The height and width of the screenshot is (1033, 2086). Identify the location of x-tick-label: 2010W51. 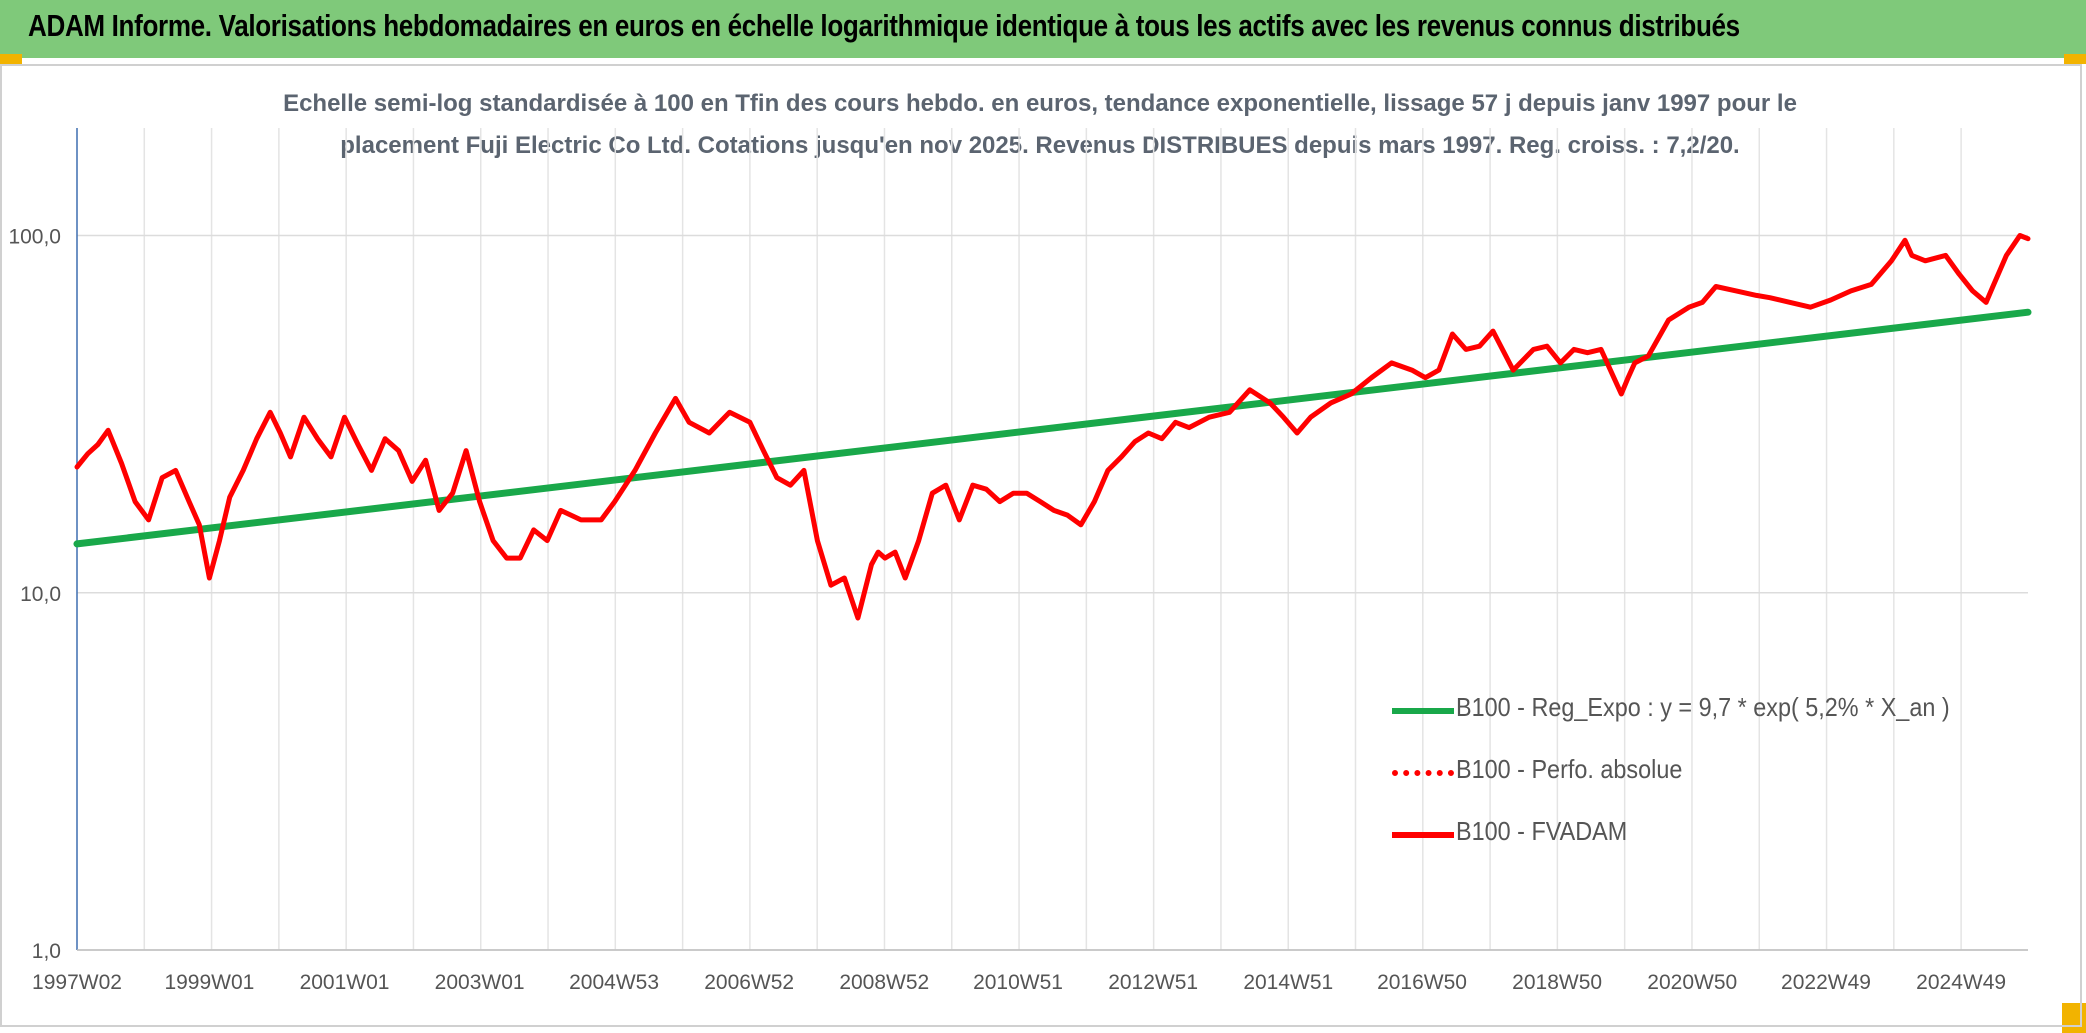
(1018, 982).